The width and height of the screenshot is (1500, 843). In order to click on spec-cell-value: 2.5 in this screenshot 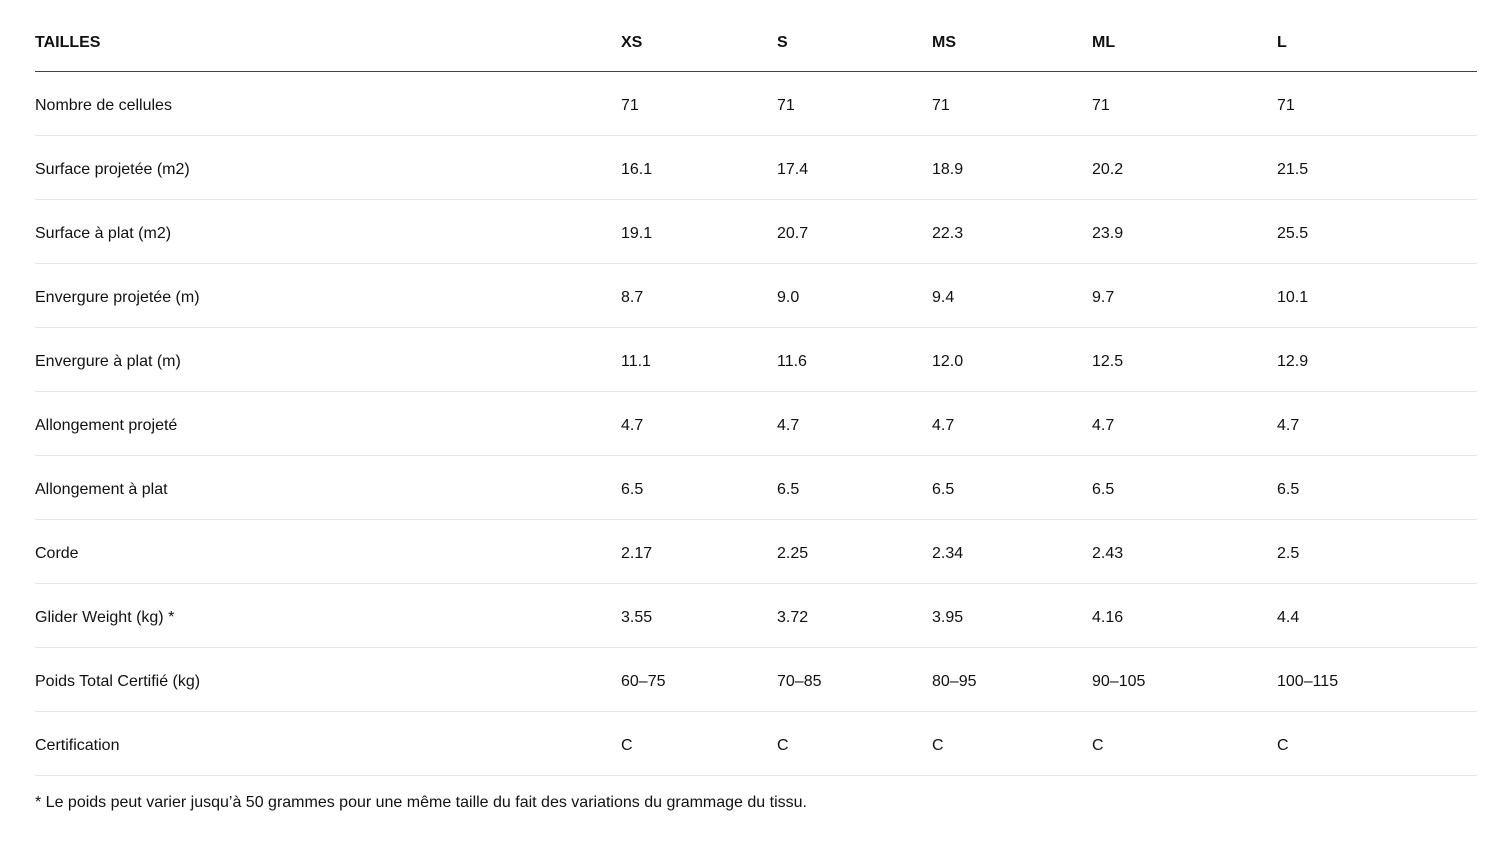, I will do `click(1377, 551)`.